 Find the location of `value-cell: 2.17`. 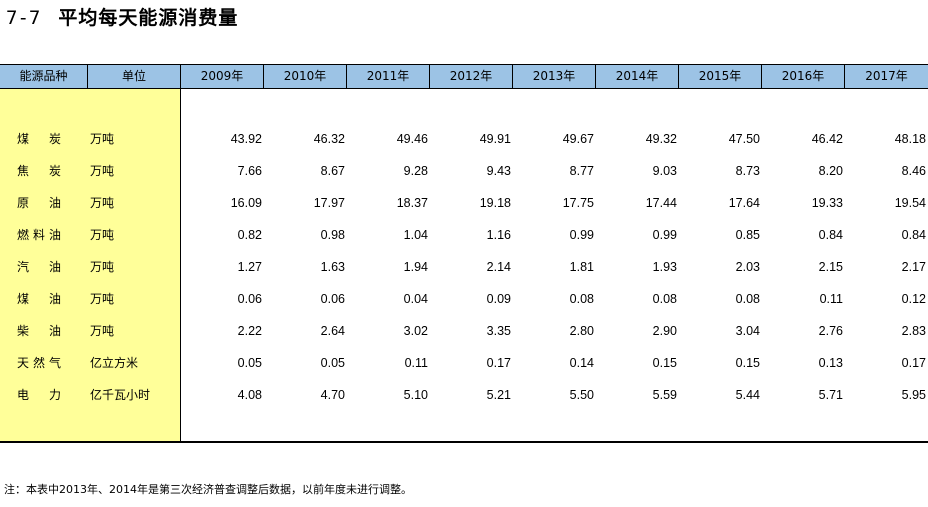

value-cell: 2.17 is located at coordinates (913, 267).